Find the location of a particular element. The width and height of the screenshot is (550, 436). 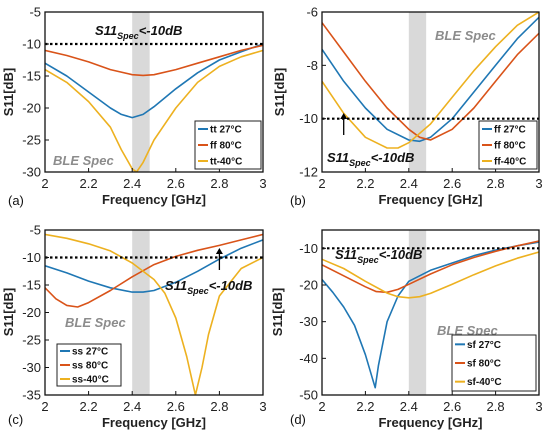

panel-letter: (b) is located at coordinates (298, 200).